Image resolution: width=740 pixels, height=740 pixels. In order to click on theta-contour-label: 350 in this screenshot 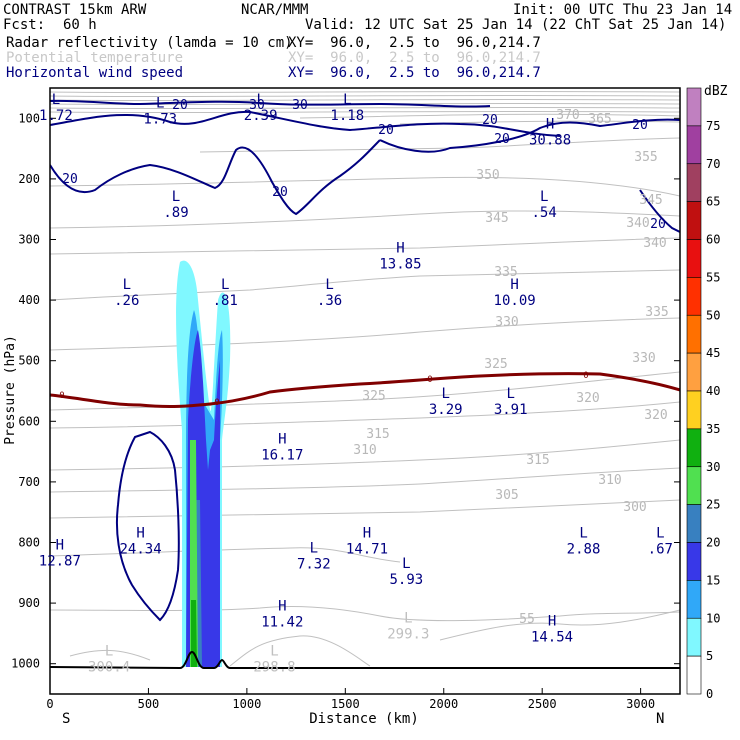, I will do `click(487, 175)`.